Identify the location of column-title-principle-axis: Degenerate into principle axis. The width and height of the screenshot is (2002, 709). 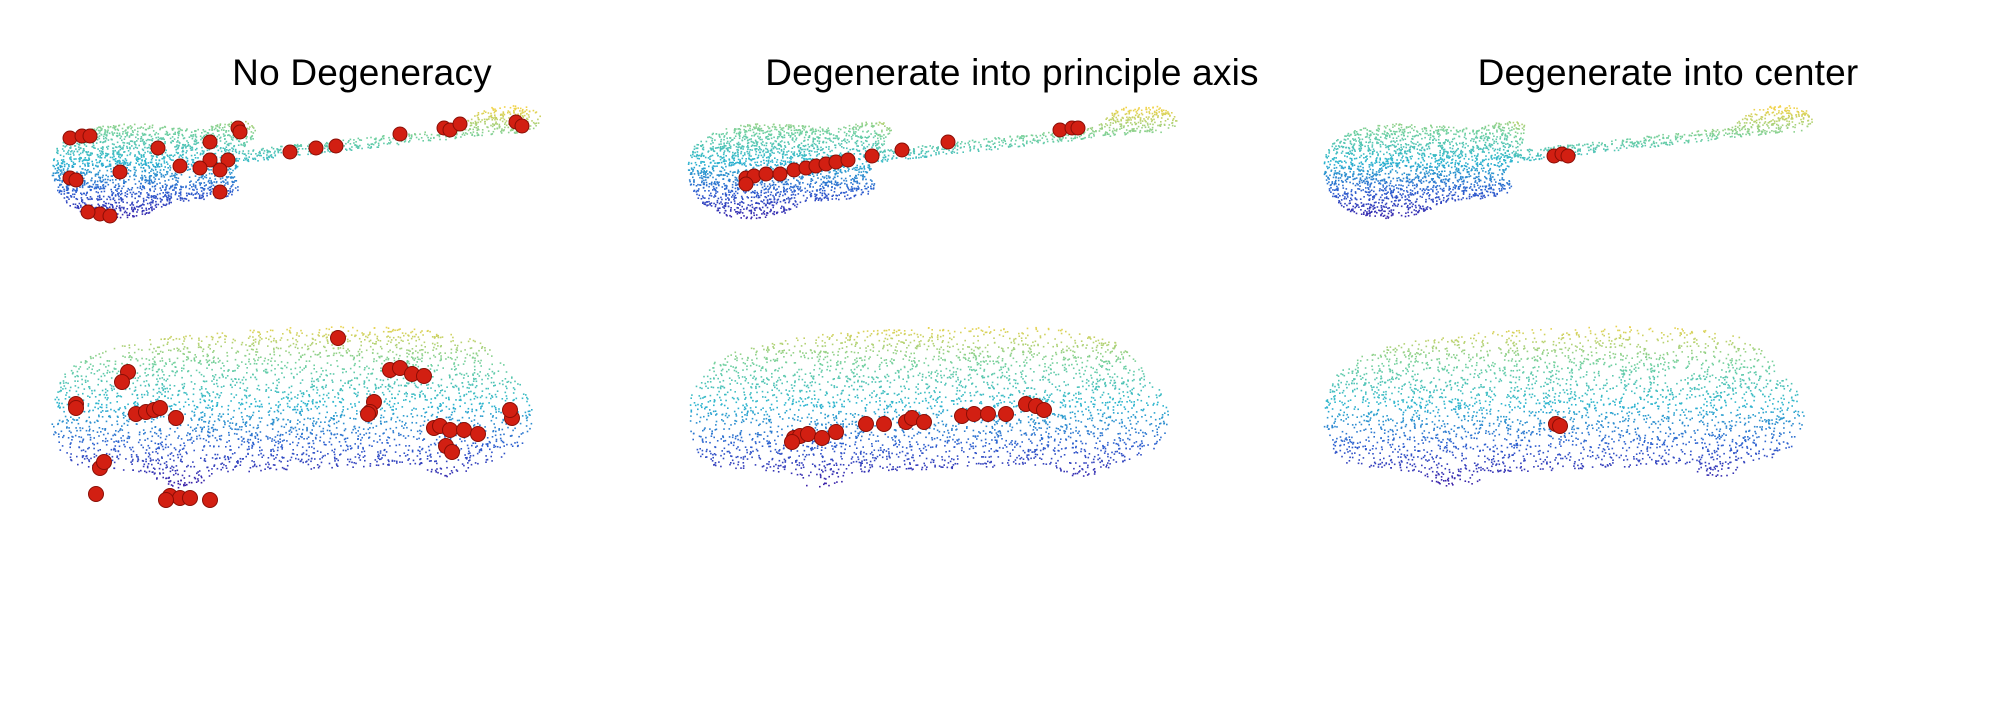
(1012, 72).